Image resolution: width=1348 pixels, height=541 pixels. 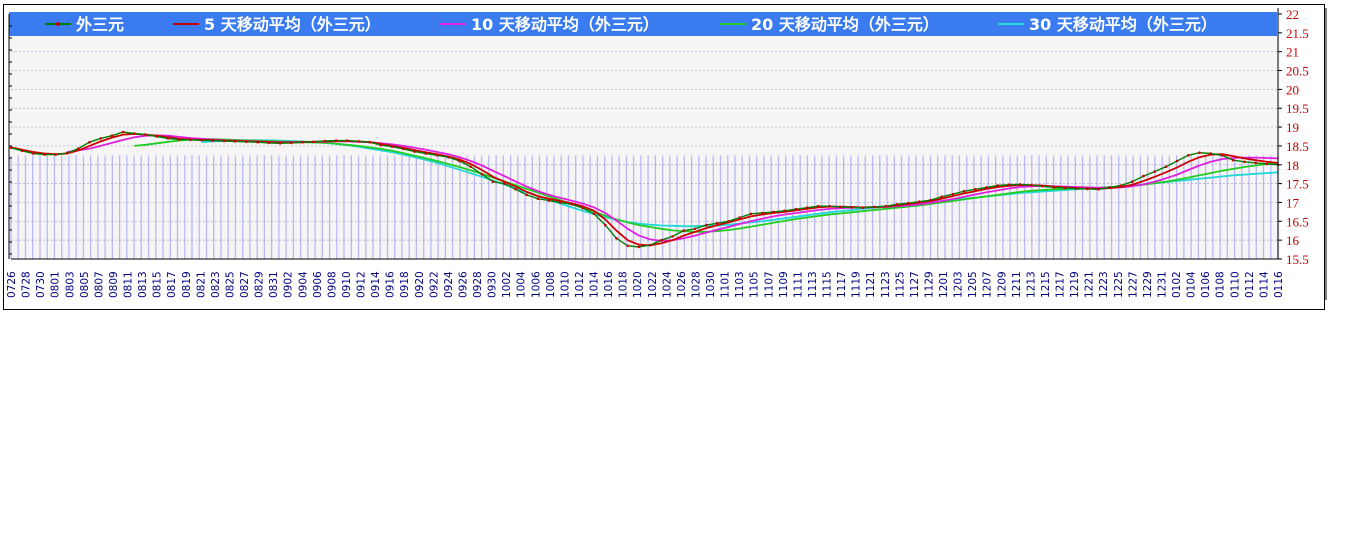 I want to click on y-tick-label: 17, so click(x=1293, y=202).